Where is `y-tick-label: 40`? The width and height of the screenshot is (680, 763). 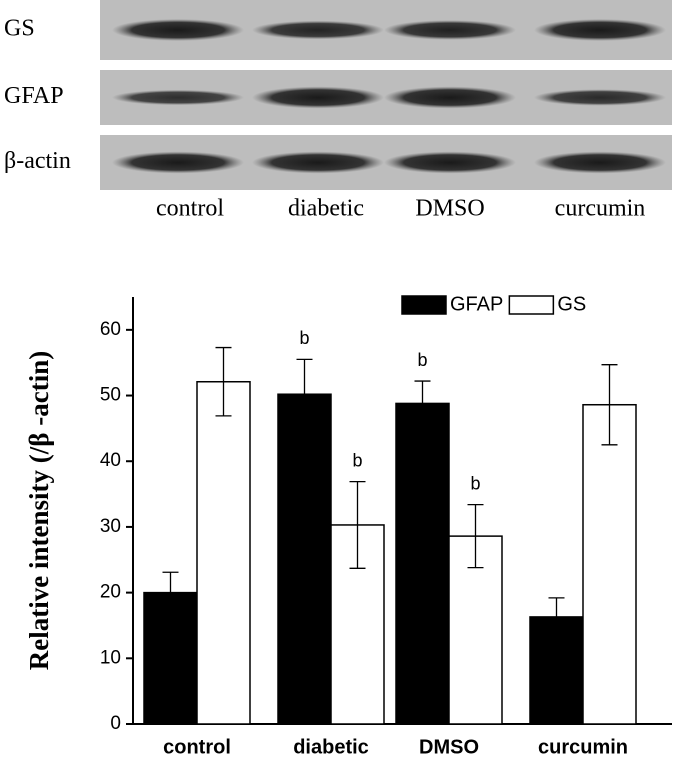
y-tick-label: 40 is located at coordinates (110, 460).